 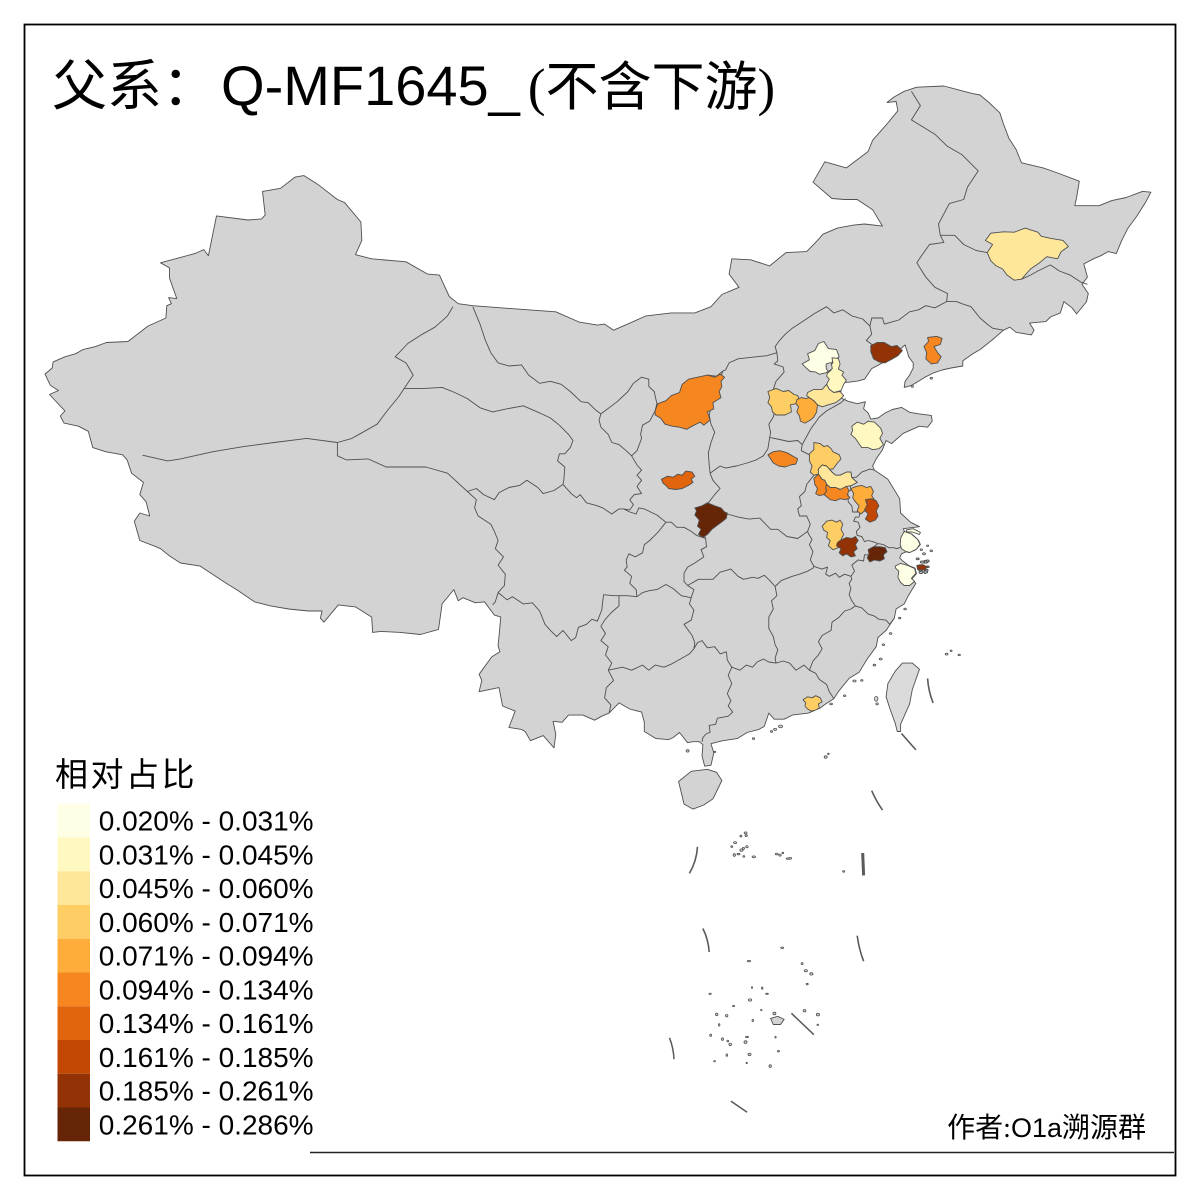 What do you see at coordinates (678, 480) in the screenshot?
I see `region-xian` at bounding box center [678, 480].